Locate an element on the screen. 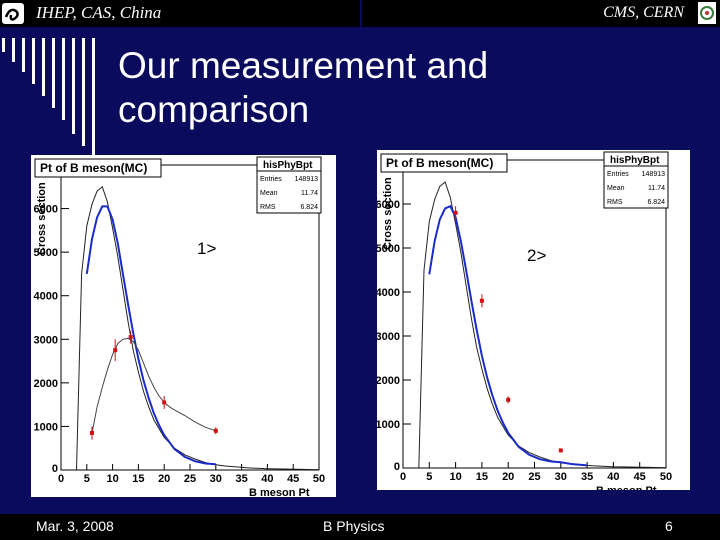 This screenshot has width=720, height=540. chart-1-x-tick-label: 45 is located at coordinates (293, 479).